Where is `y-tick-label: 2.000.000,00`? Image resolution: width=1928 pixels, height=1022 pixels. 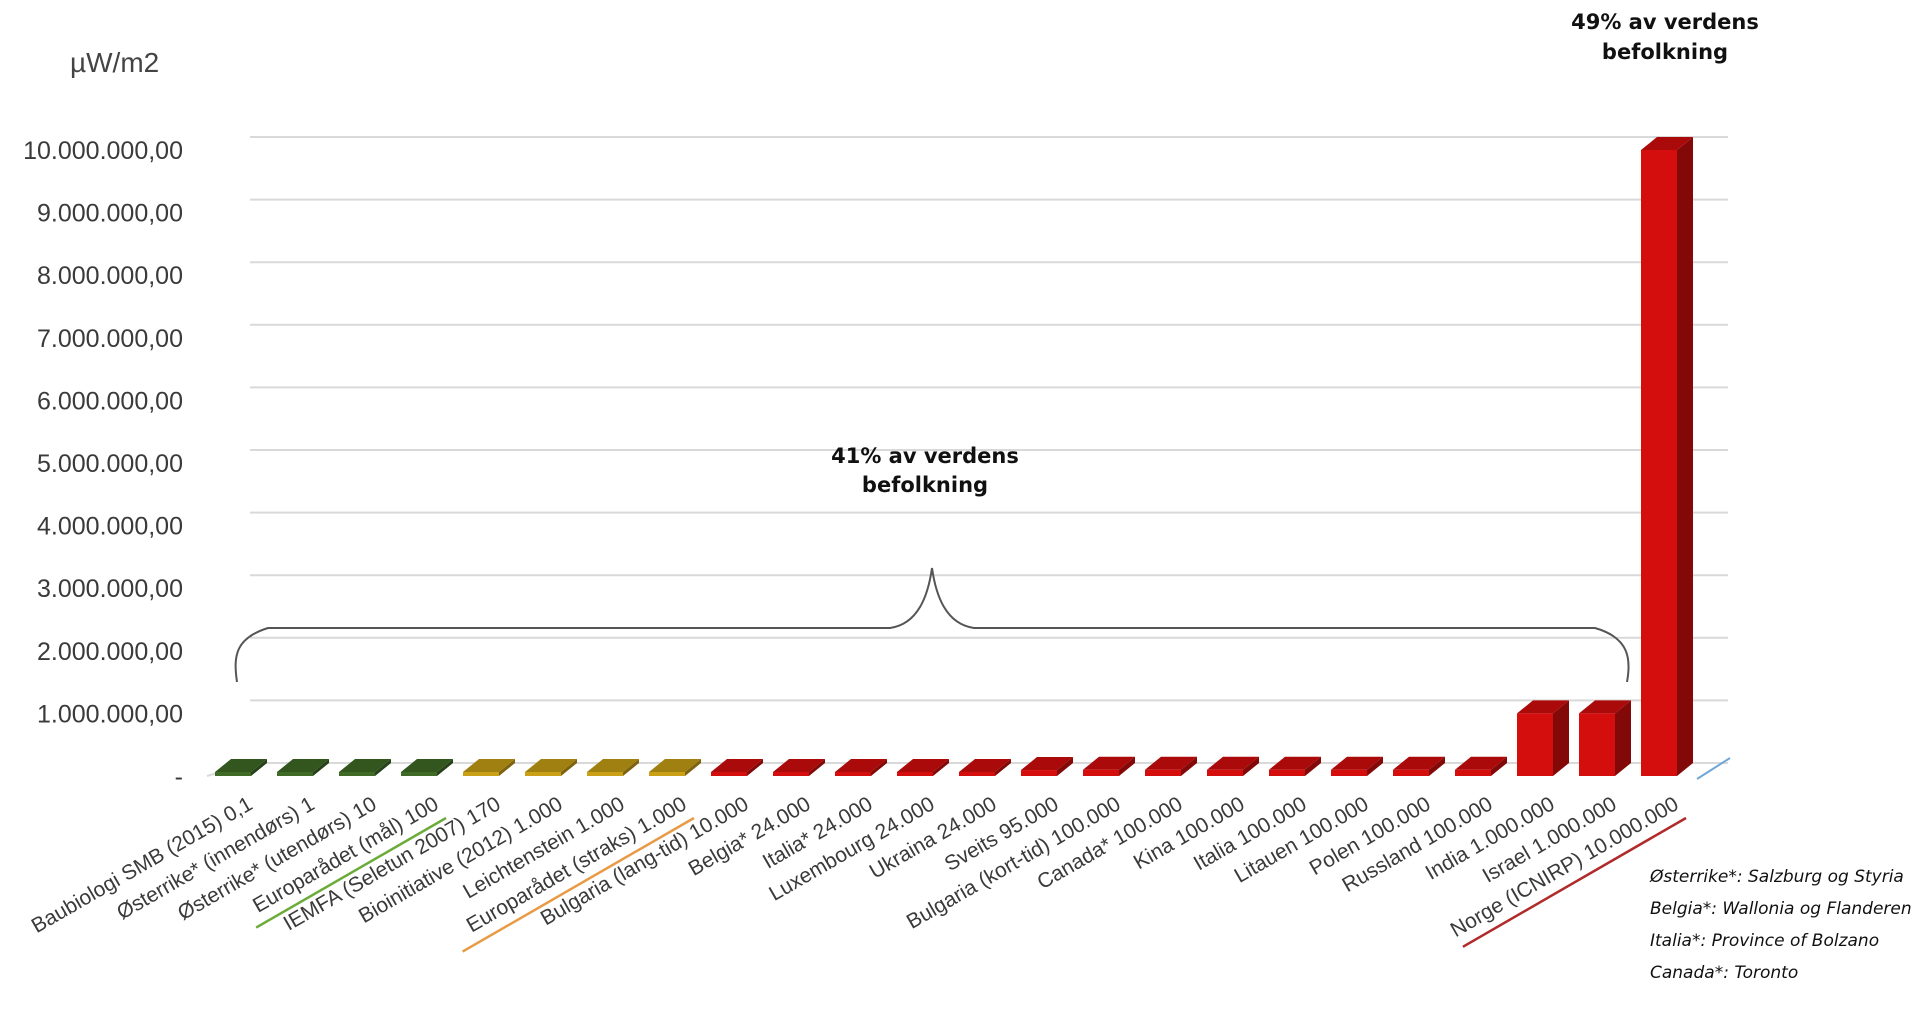
y-tick-label: 2.000.000,00 is located at coordinates (110, 652).